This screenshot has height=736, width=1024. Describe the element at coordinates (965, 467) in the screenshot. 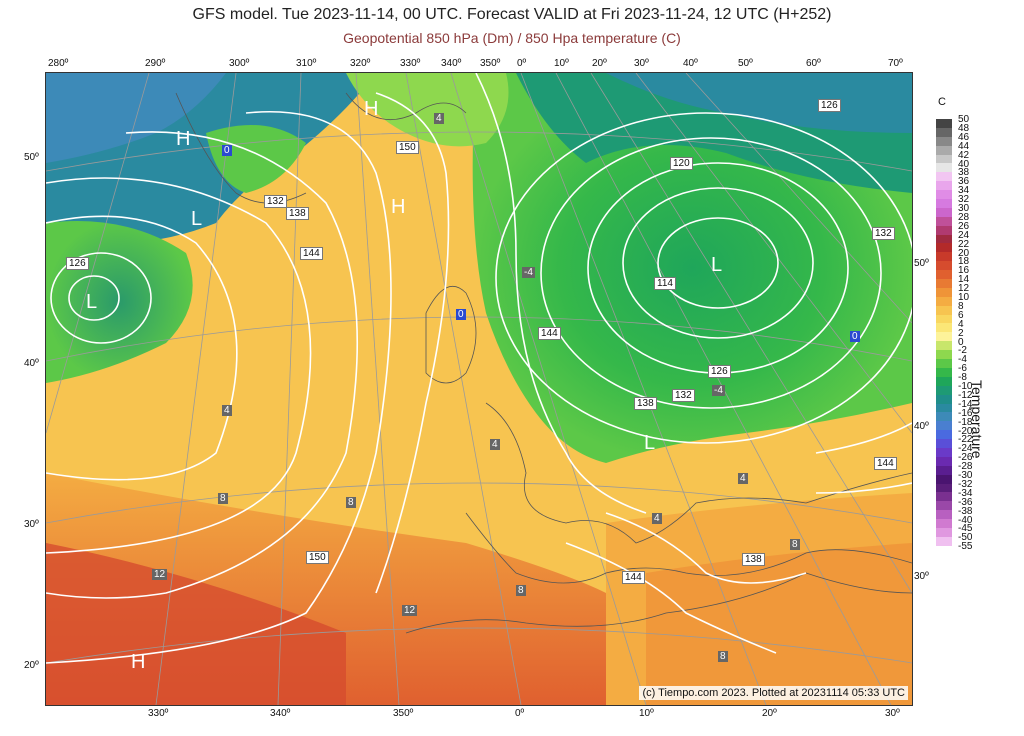

I see `colorbar-label: -28` at that location.